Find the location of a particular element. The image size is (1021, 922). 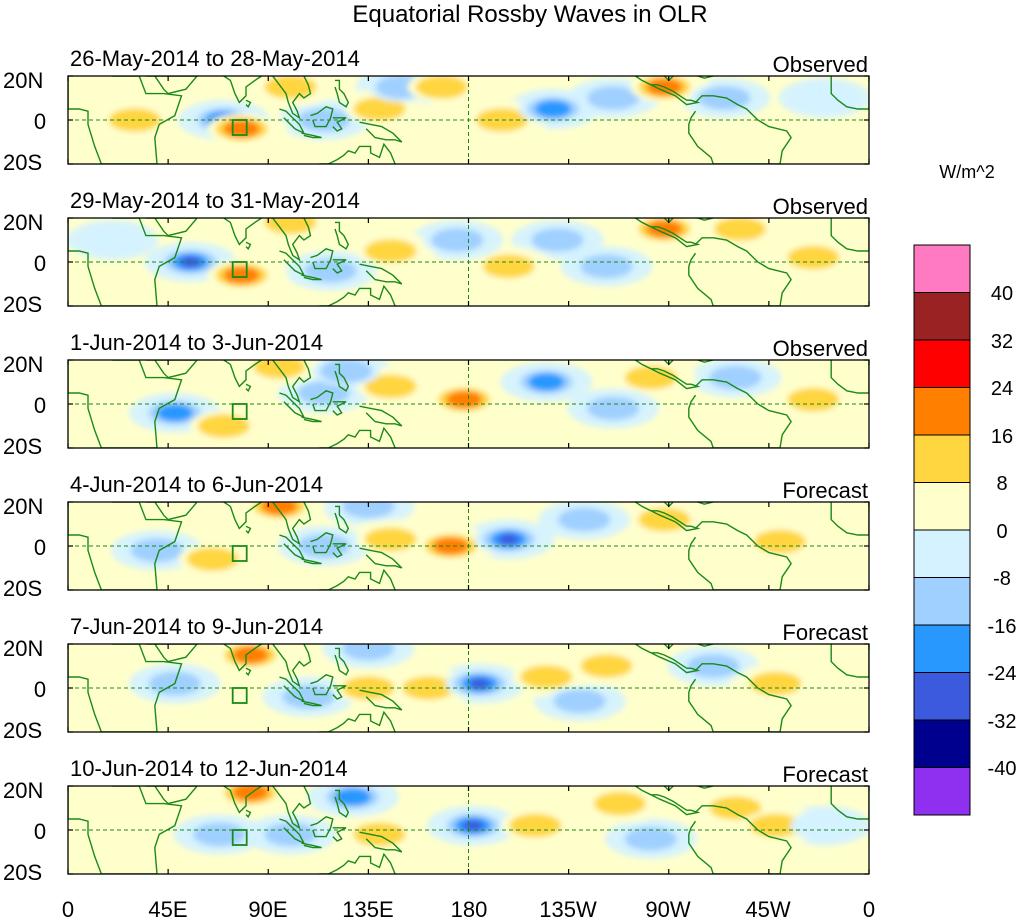

lon-label: 90E is located at coordinates (267, 909).